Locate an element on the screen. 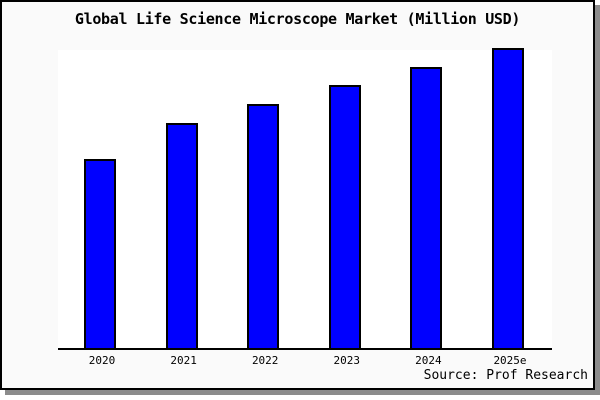 The width and height of the screenshot is (600, 400). x-tick-label-2024: 2024 is located at coordinates (428, 360).